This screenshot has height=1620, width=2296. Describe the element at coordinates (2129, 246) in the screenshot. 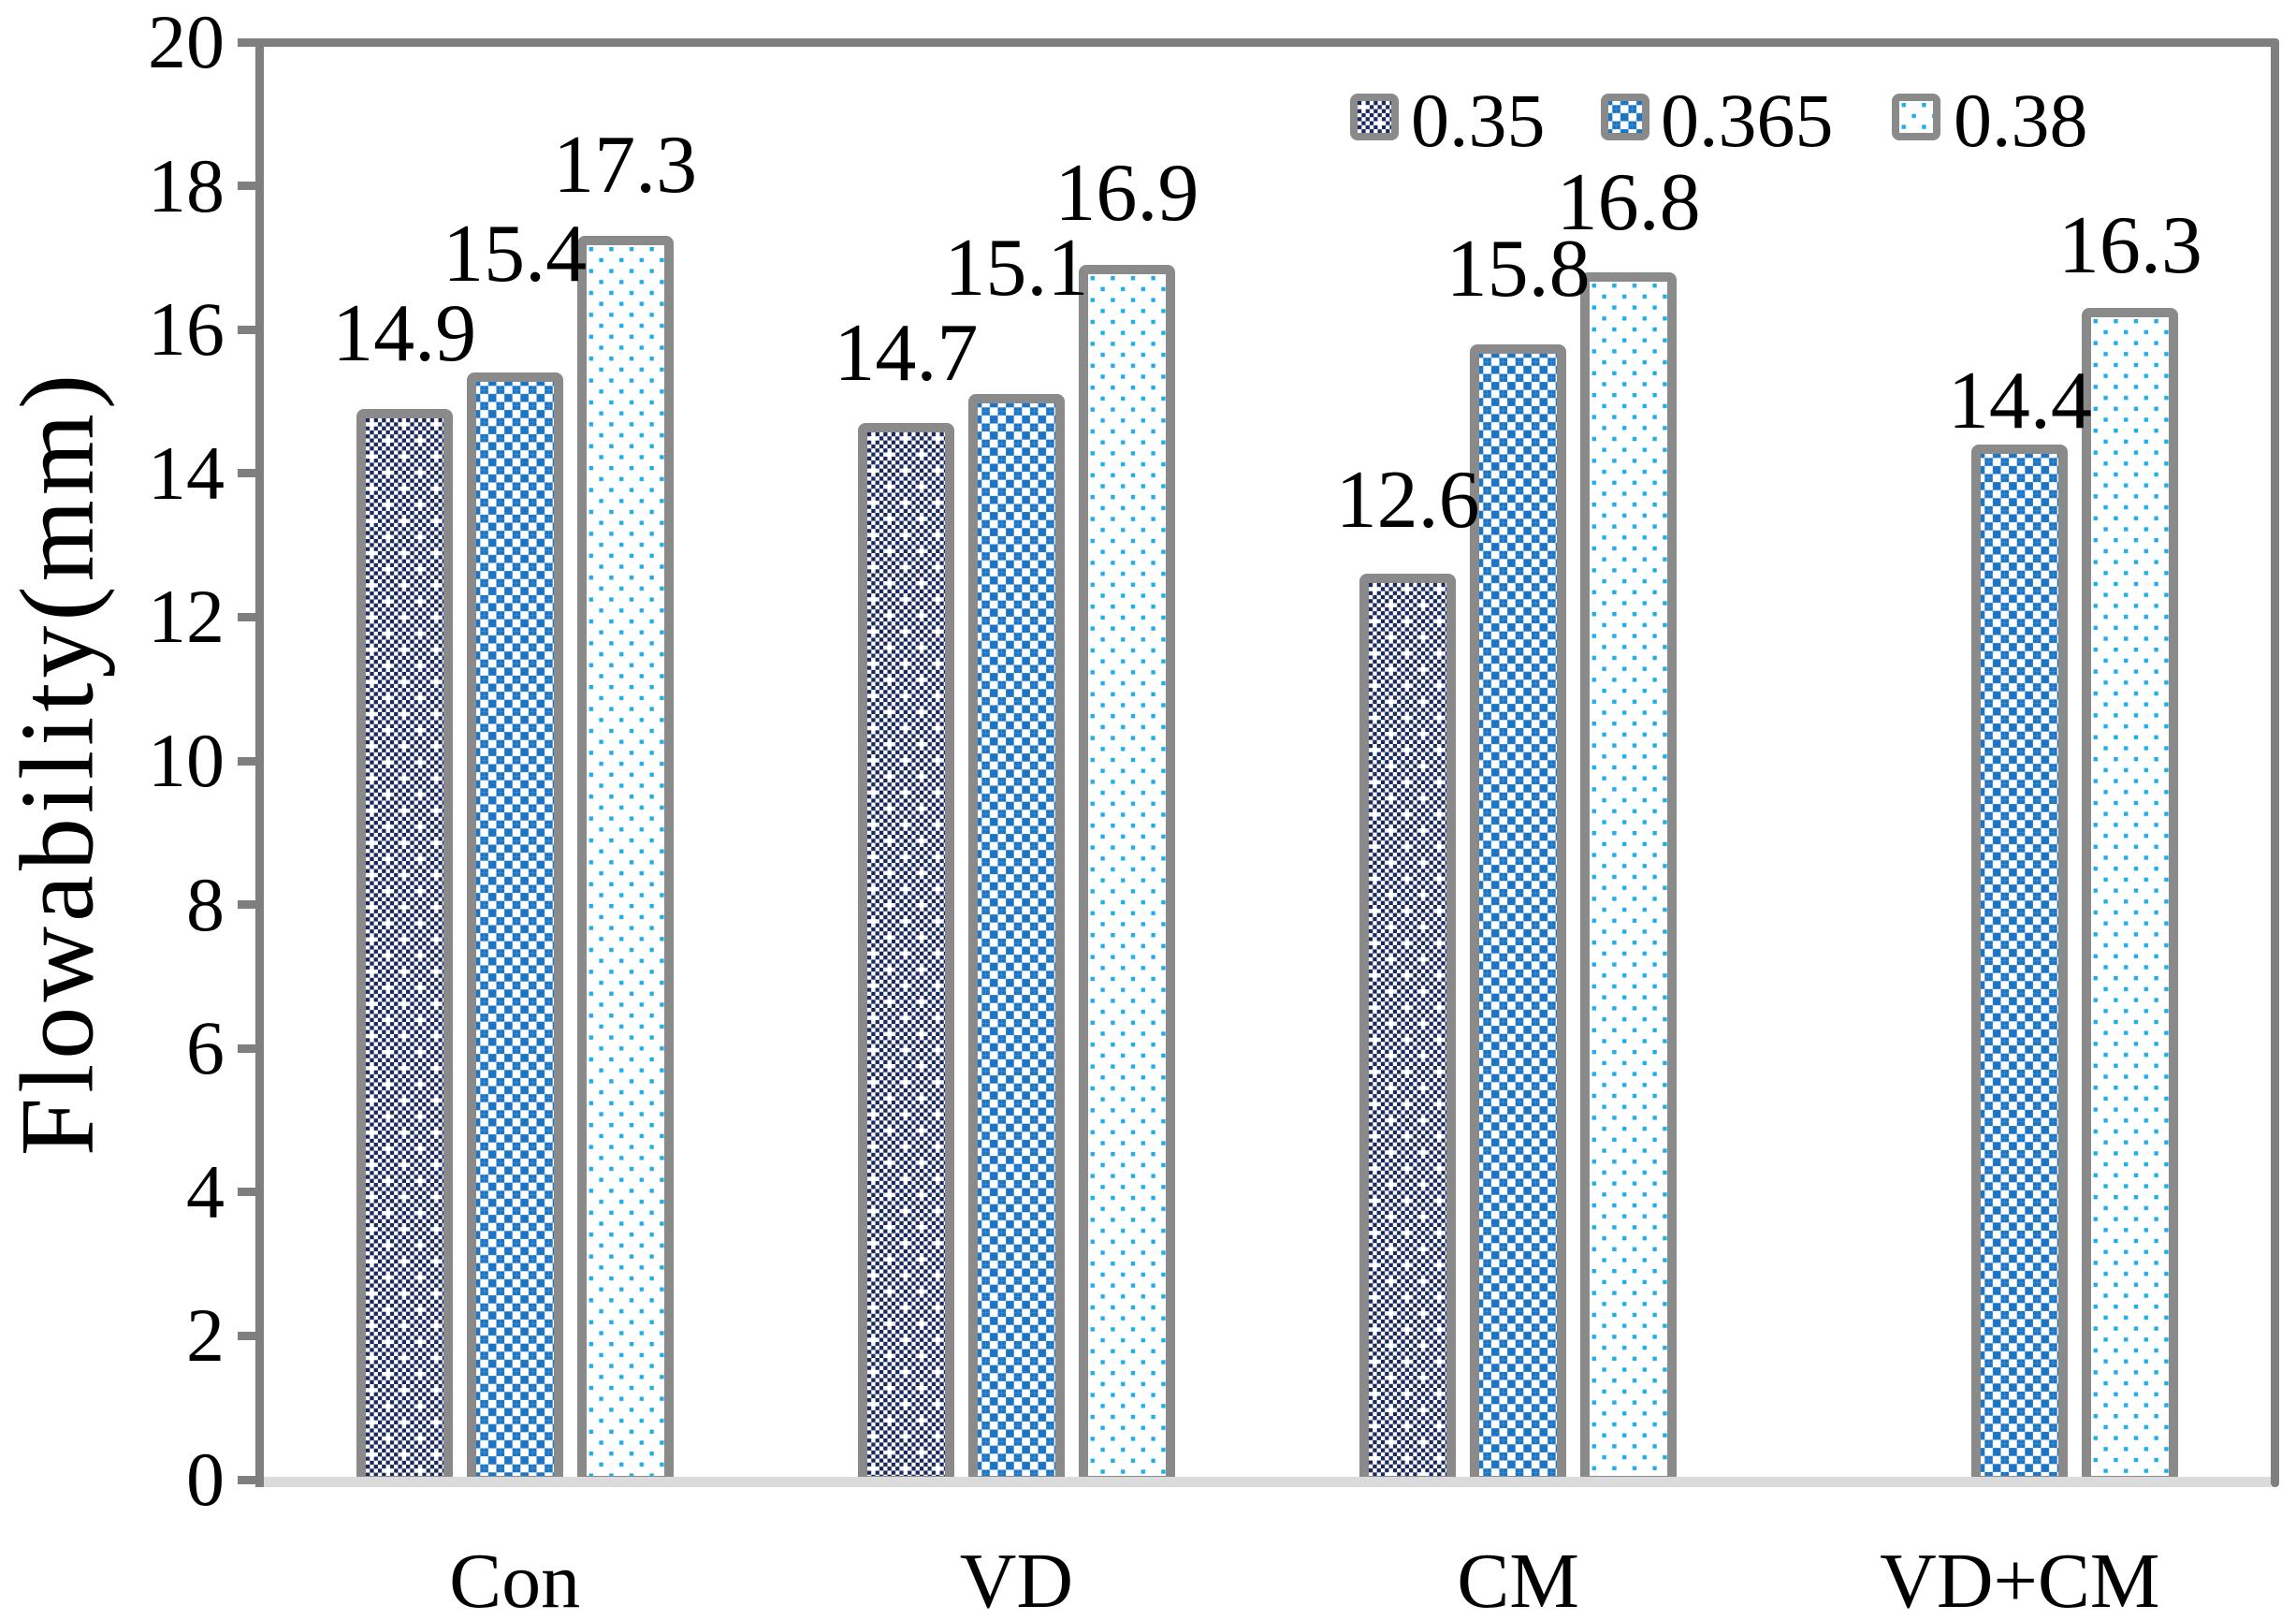

I see `bar-value-label: 16.3` at that location.